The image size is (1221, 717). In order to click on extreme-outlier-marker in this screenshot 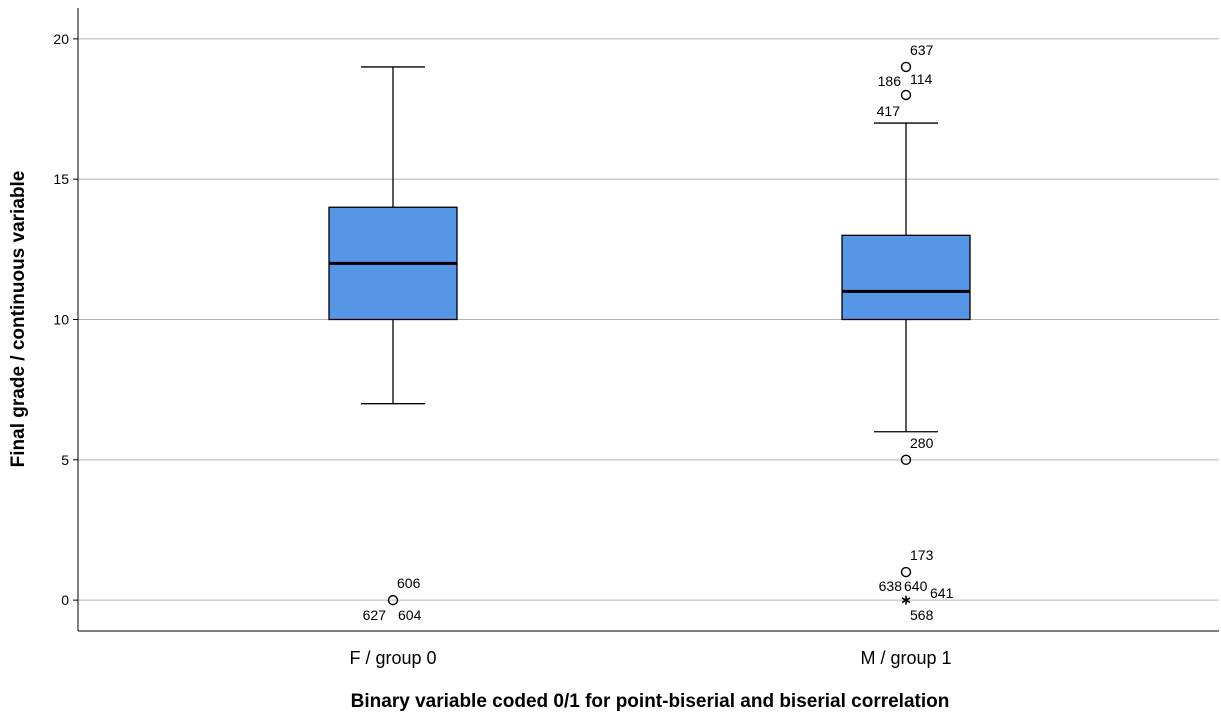, I will do `click(906, 600)`.